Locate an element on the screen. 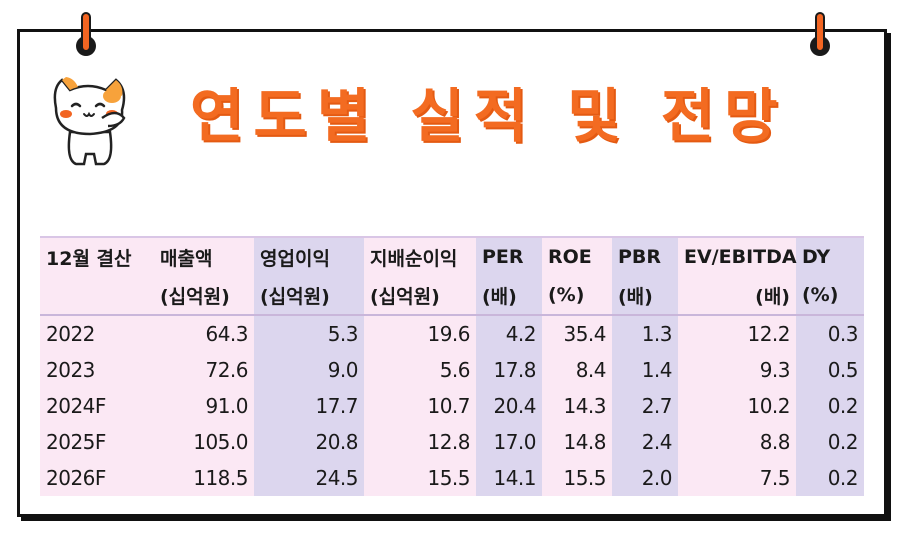  cell-pbr: 2.7 is located at coordinates (645, 406).